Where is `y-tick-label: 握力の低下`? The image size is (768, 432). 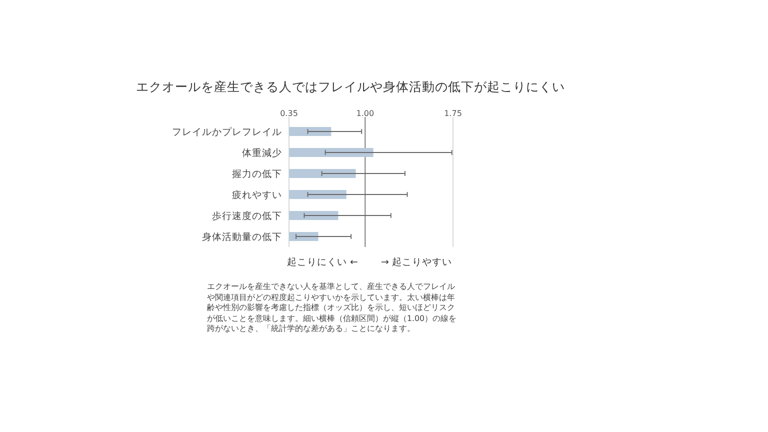
y-tick-label: 握力の低下 is located at coordinates (257, 174).